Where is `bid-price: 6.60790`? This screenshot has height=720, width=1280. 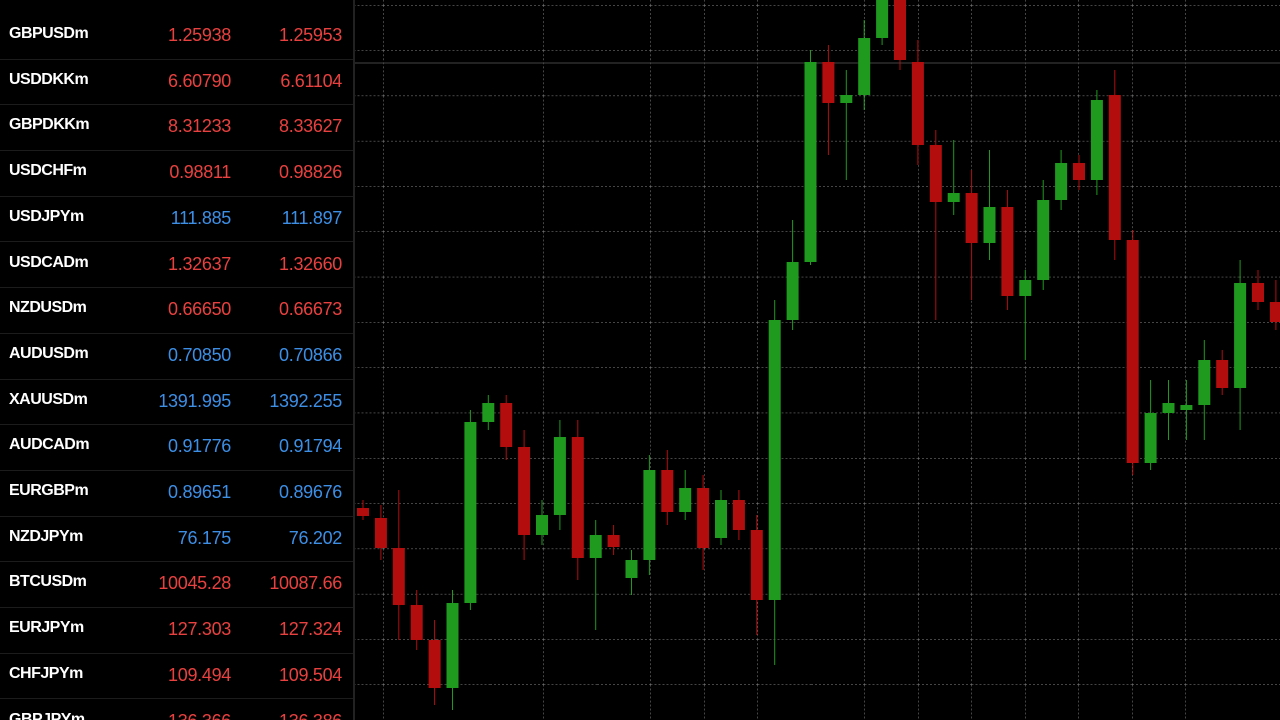 bid-price: 6.60790 is located at coordinates (199, 80).